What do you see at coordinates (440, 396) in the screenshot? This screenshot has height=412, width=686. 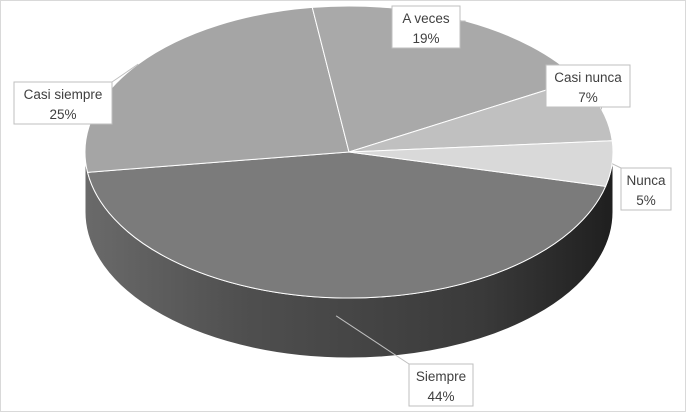 I see `data-label-value-siempre: 44%` at bounding box center [440, 396].